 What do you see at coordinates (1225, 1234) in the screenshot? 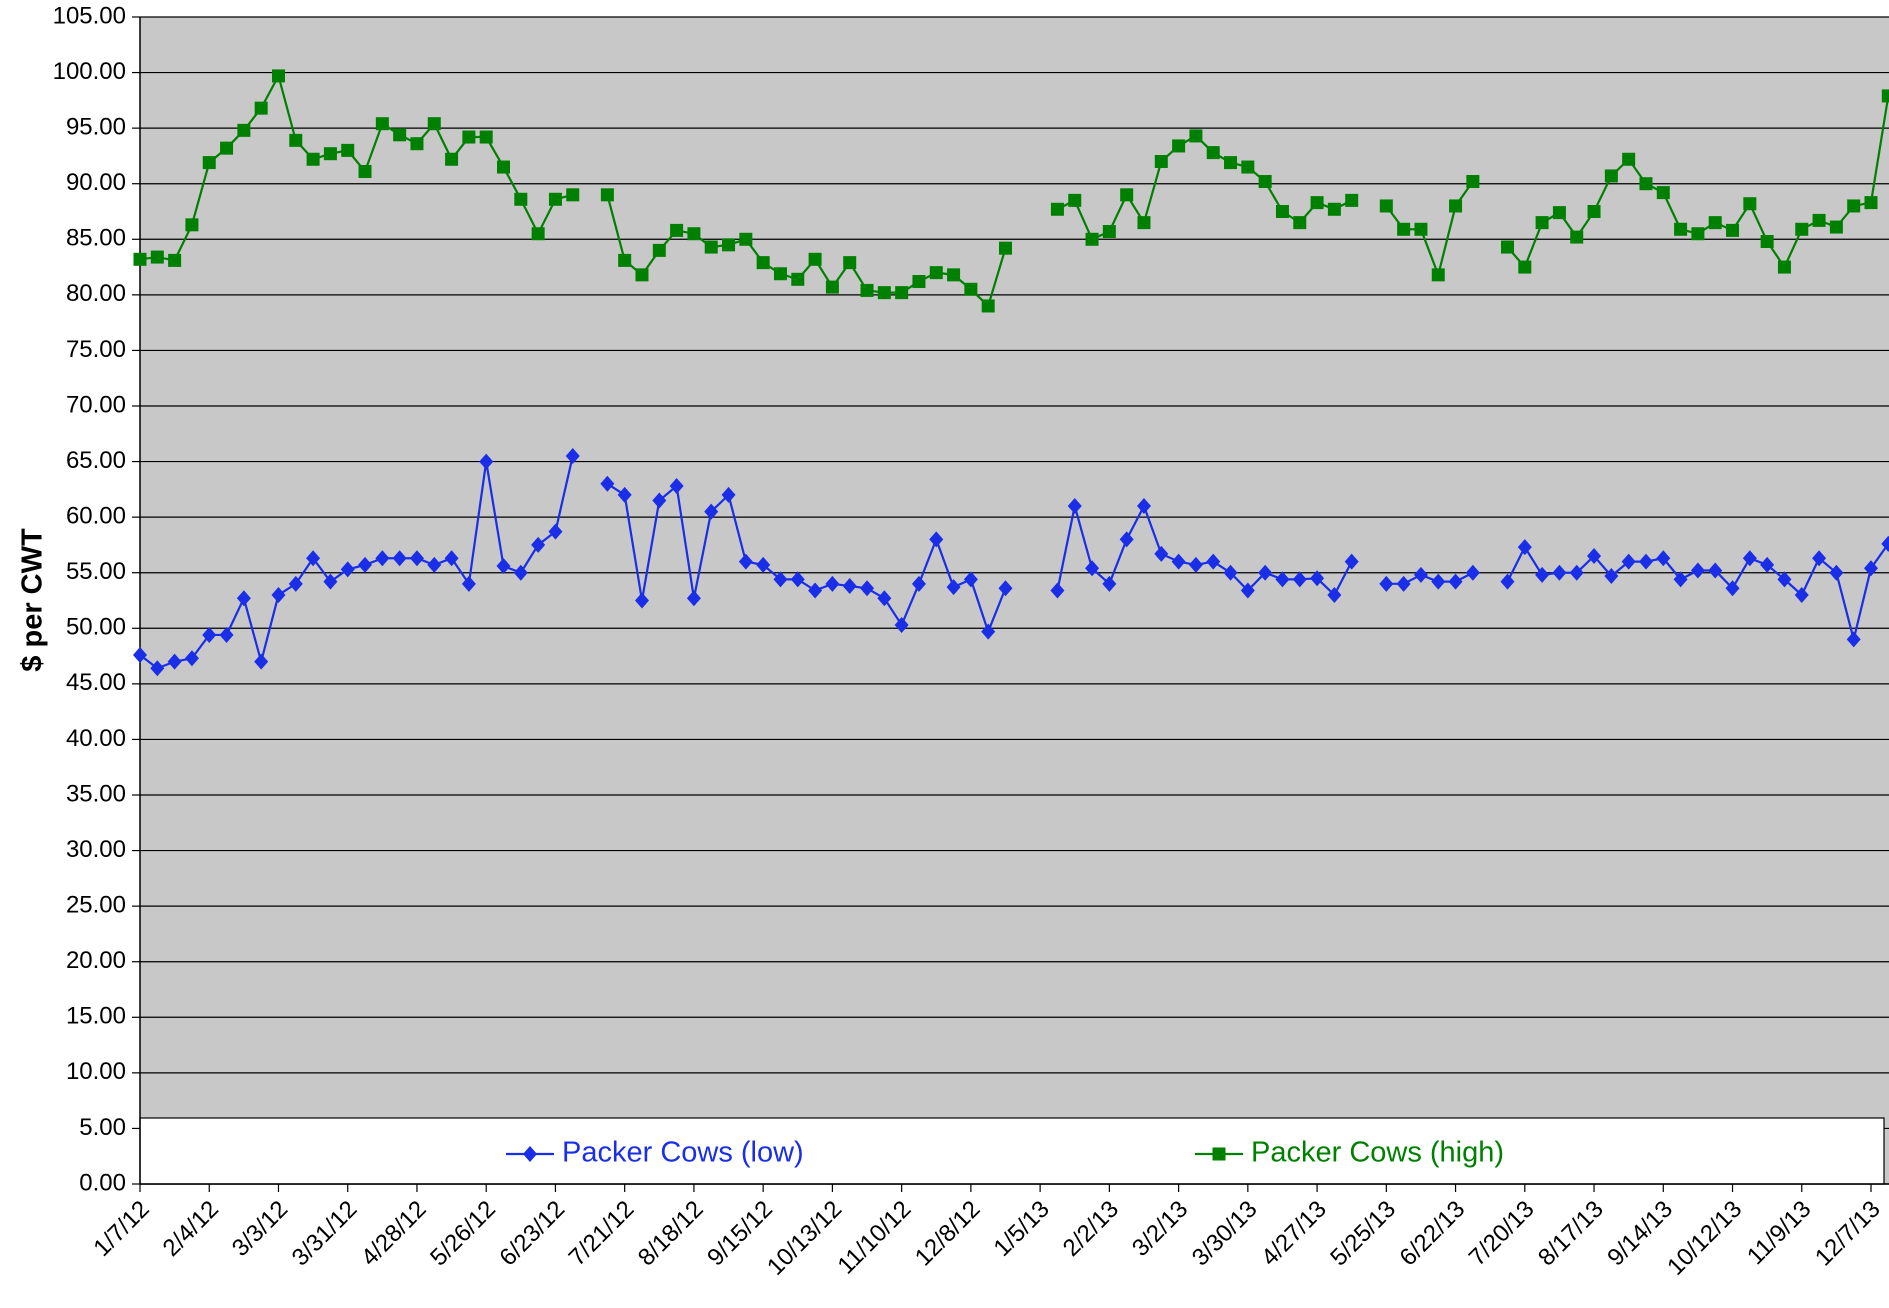
I see `x-tick-label: 3/30/13` at bounding box center [1225, 1234].